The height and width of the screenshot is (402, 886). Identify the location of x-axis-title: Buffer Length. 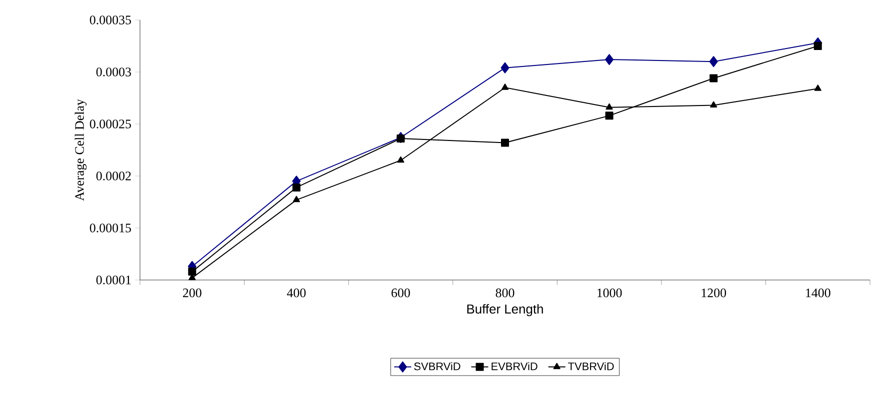
(505, 310).